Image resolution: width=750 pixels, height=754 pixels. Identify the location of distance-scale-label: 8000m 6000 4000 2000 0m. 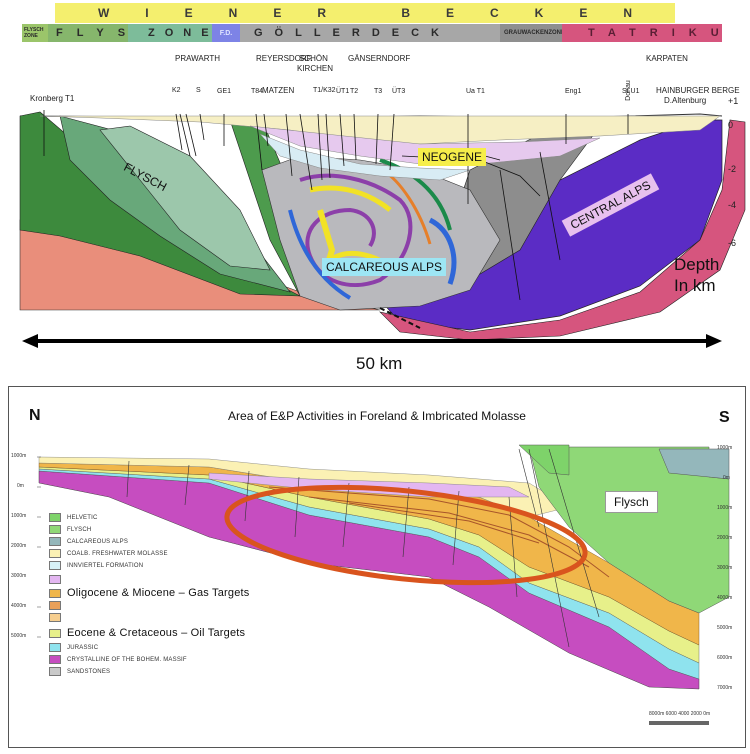
(680, 714).